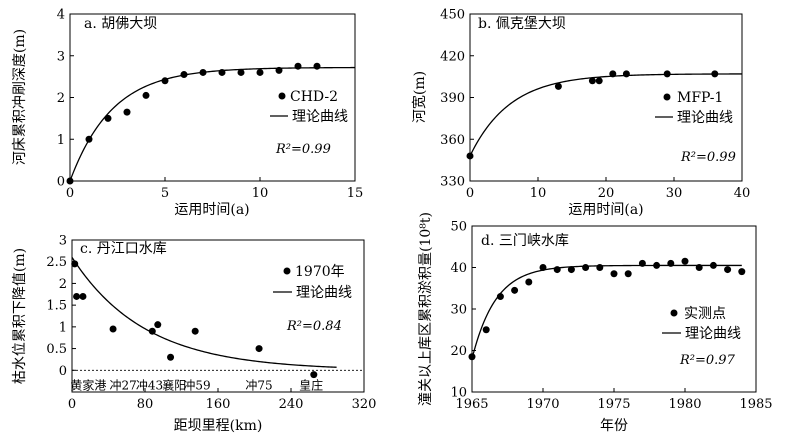 The height and width of the screenshot is (443, 800). Describe the element at coordinates (303, 149) in the screenshot. I see `panel-a-r2: R²=0.99` at that location.